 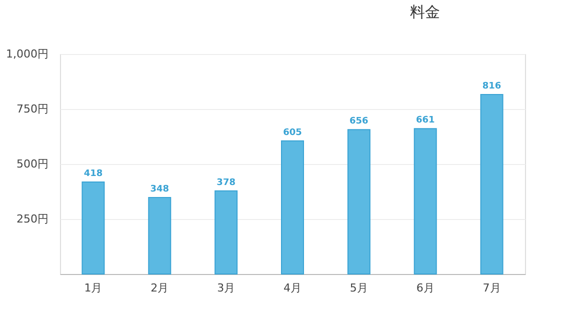 I want to click on y-tick-label: 1,000円, so click(x=27, y=54).